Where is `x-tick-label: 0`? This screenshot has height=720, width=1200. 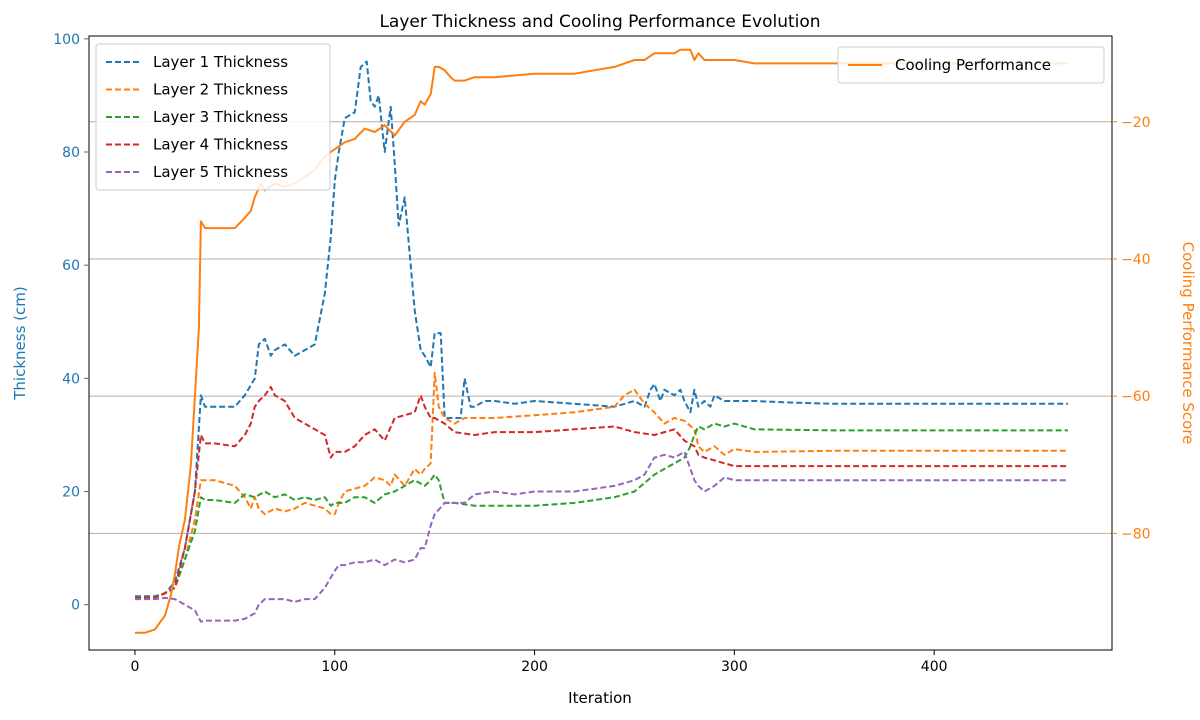
x-tick-label: 0 is located at coordinates (134, 667).